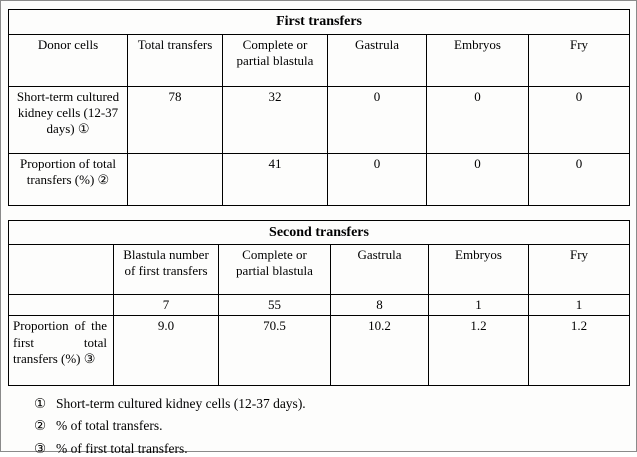  I want to click on footnote-marker-2: ②, so click(40, 426).